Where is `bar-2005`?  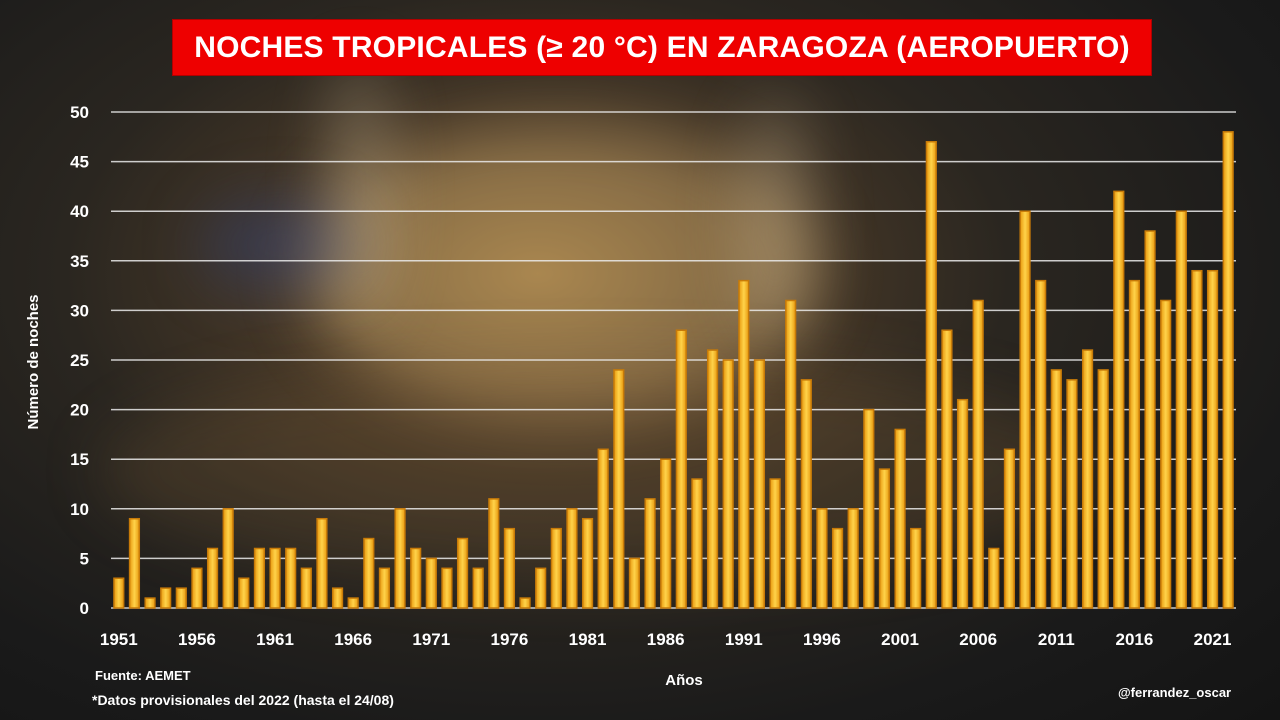
bar-2005 is located at coordinates (962, 503).